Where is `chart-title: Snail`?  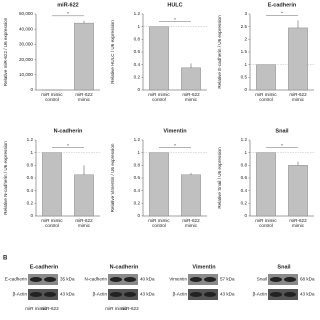 chart-title: Snail is located at coordinates (282, 131).